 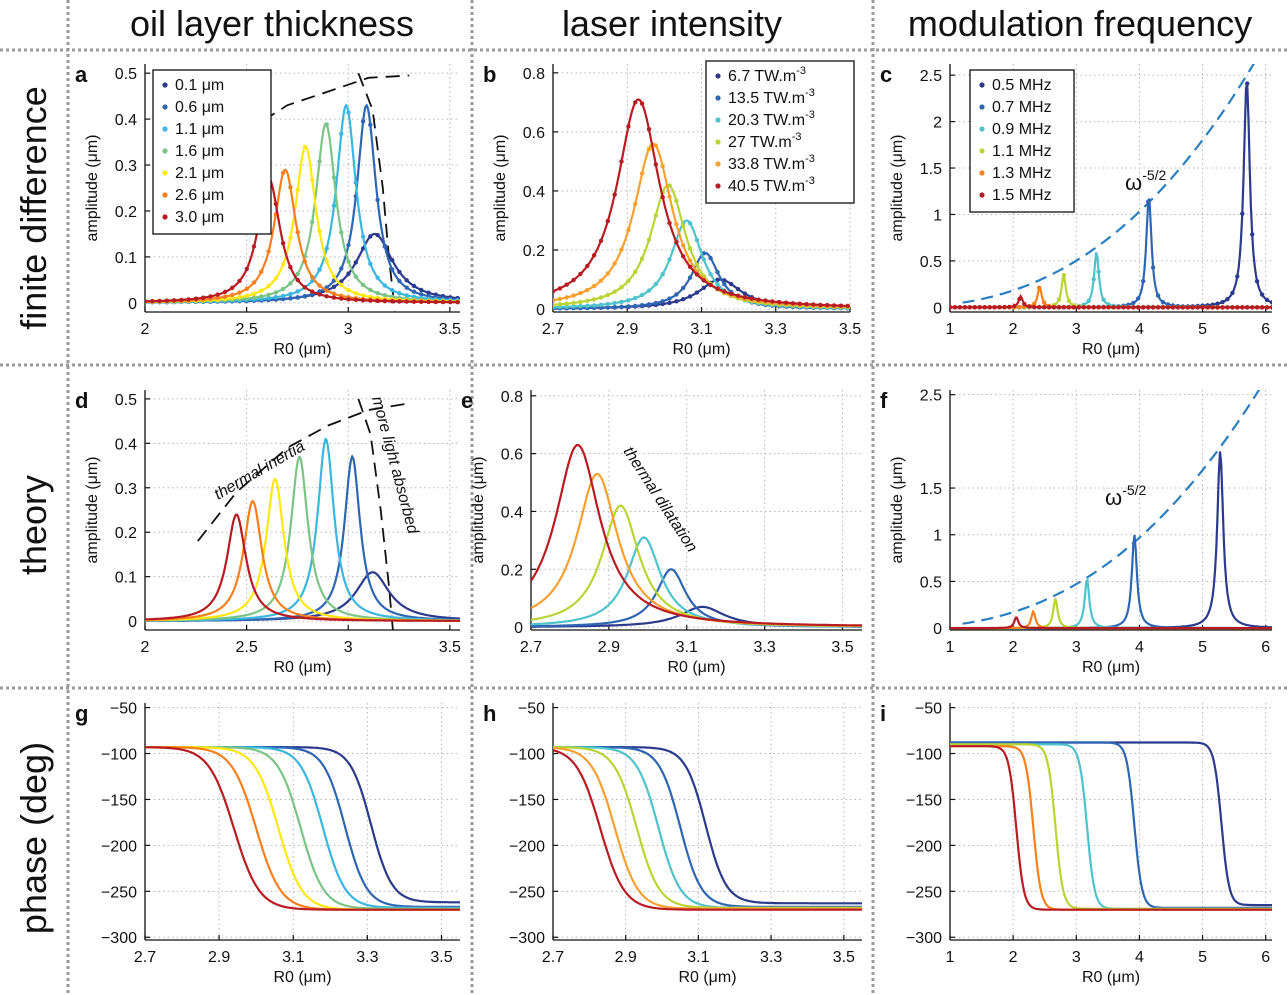 What do you see at coordinates (518, 628) in the screenshot?
I see `y-tick-label: 0` at bounding box center [518, 628].